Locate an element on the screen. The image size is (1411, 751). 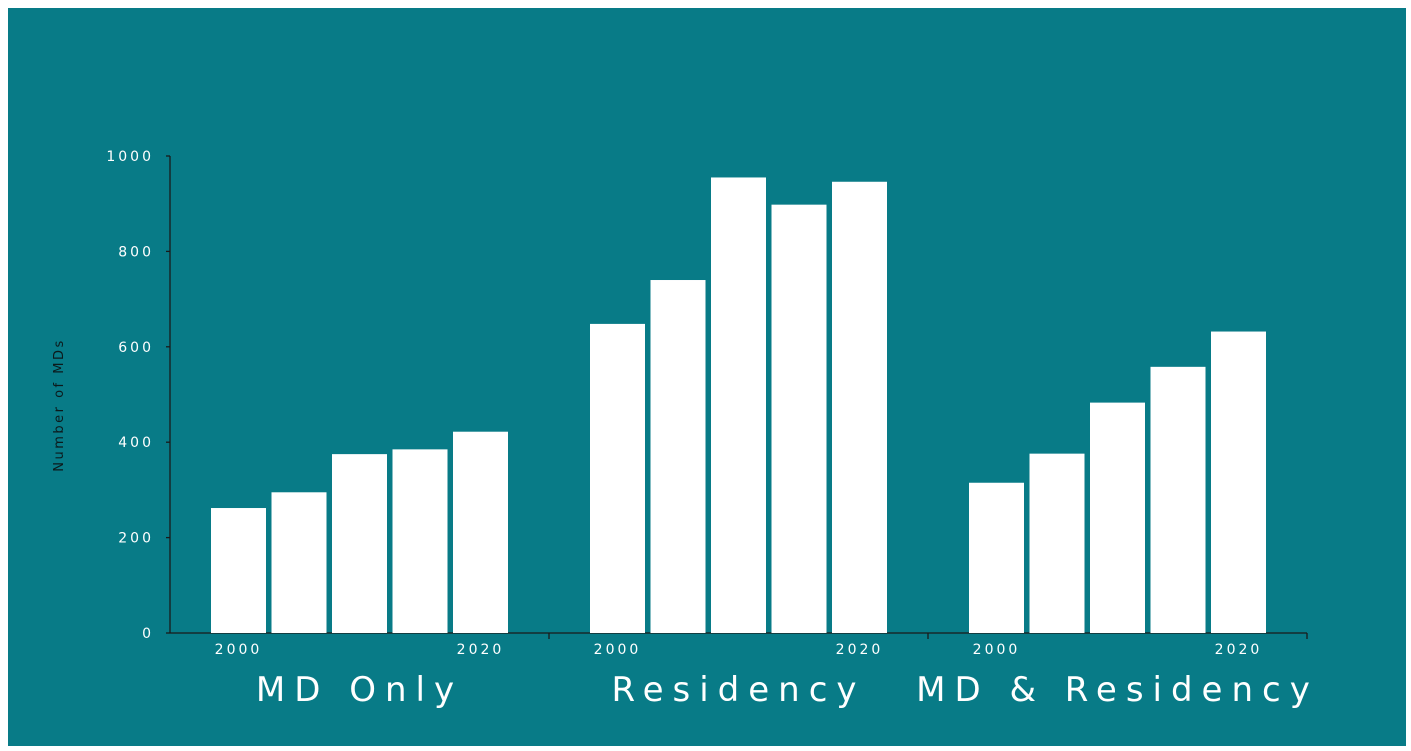
y-tick-label: 0 is located at coordinates (148, 634).